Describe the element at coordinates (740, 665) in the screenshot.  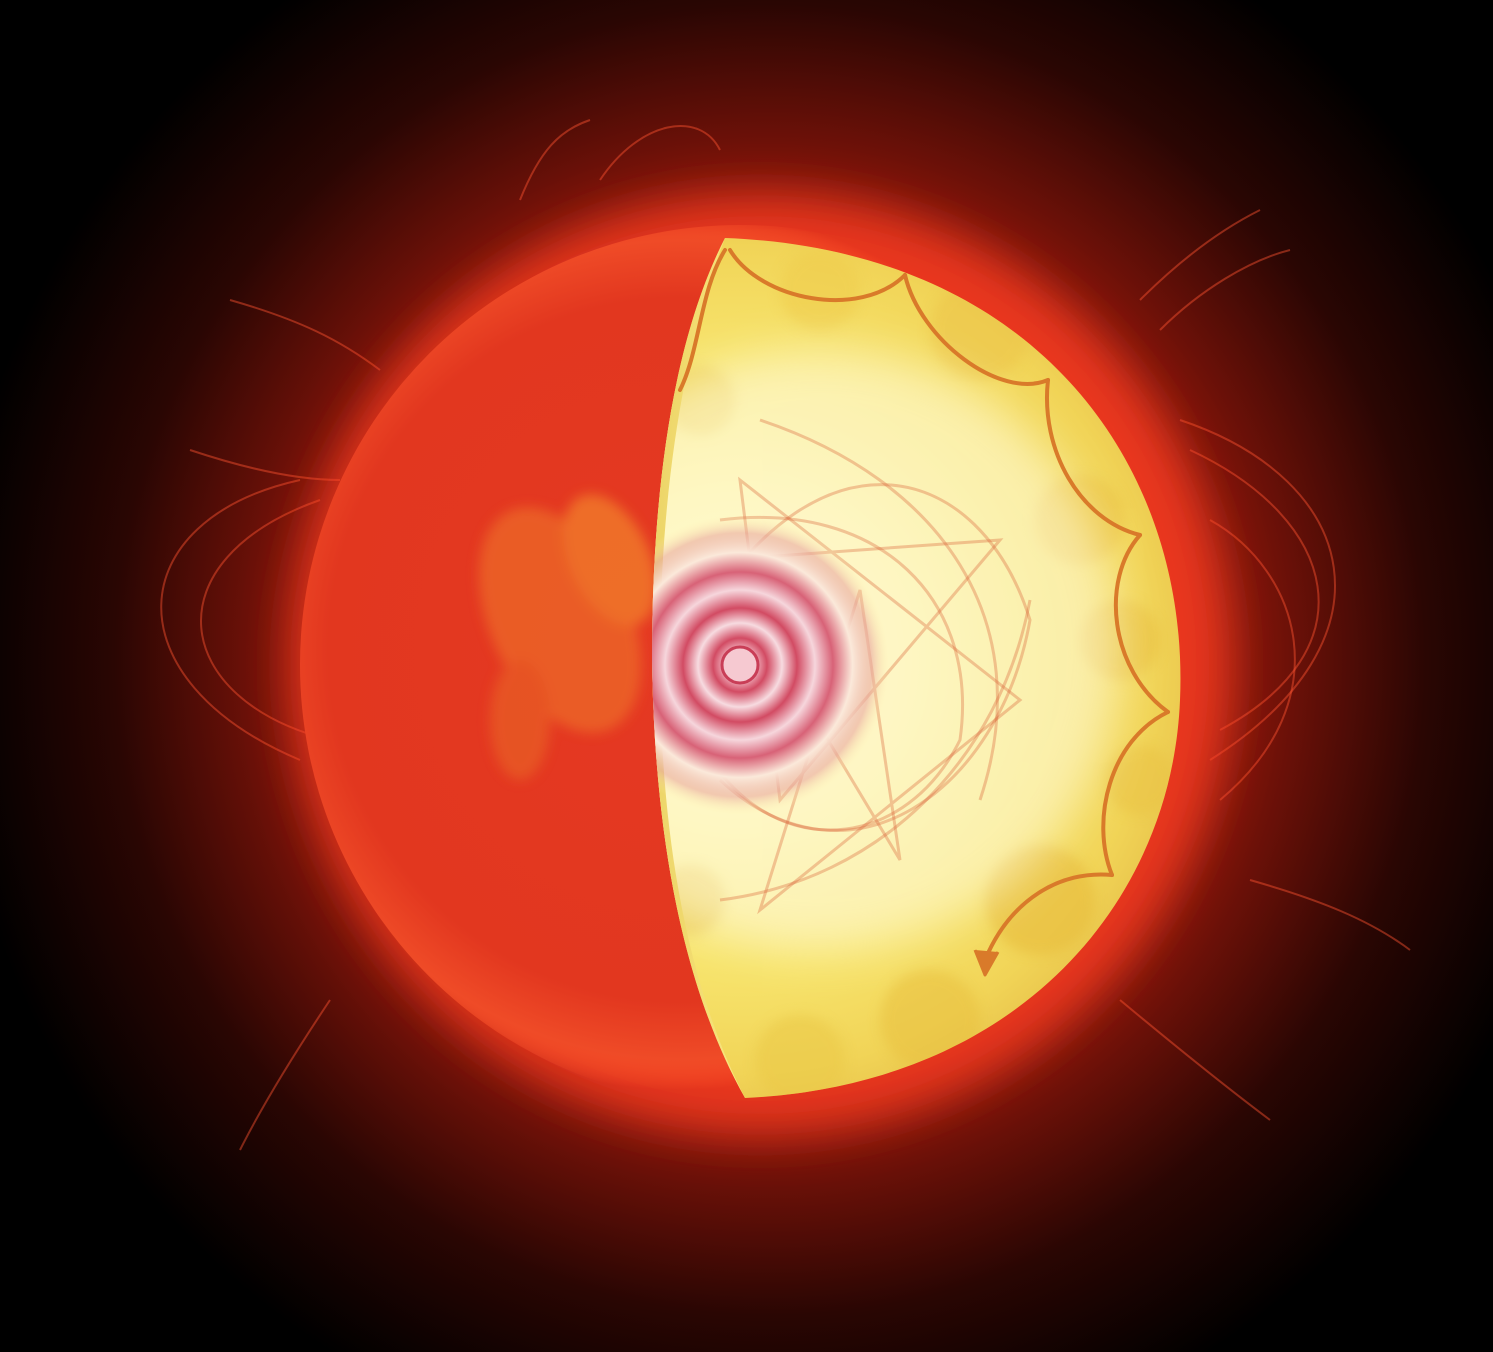
I see `core-center` at that location.